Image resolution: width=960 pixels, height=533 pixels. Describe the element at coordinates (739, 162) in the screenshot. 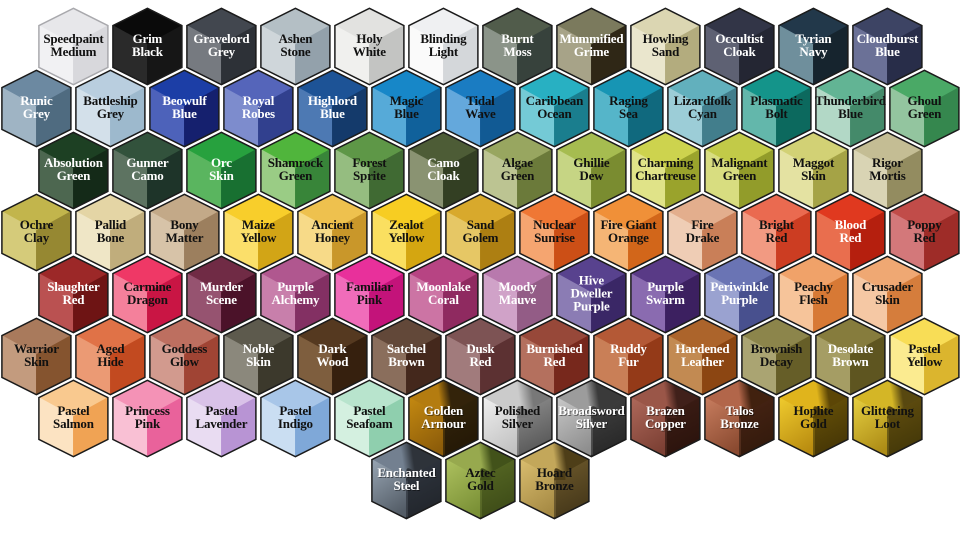

I see `svg-text: Malignant` at that location.